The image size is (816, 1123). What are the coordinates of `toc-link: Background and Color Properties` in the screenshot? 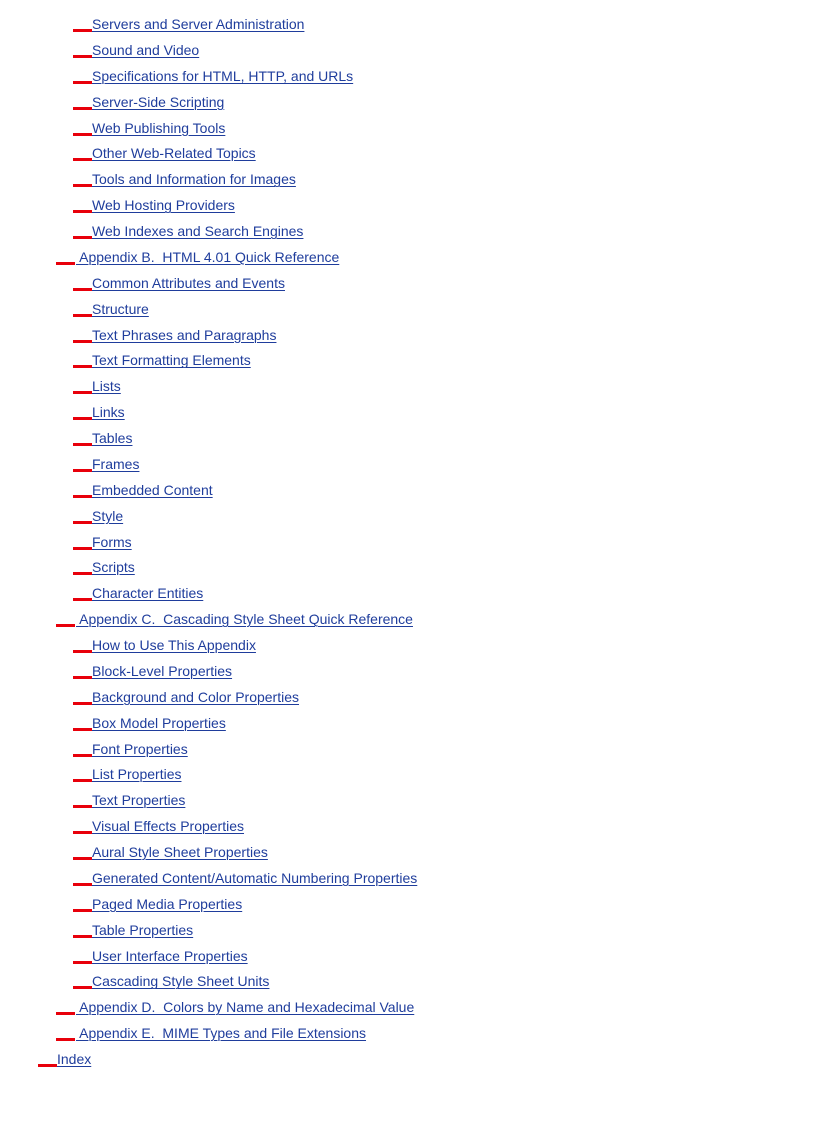 It's located at (196, 696).